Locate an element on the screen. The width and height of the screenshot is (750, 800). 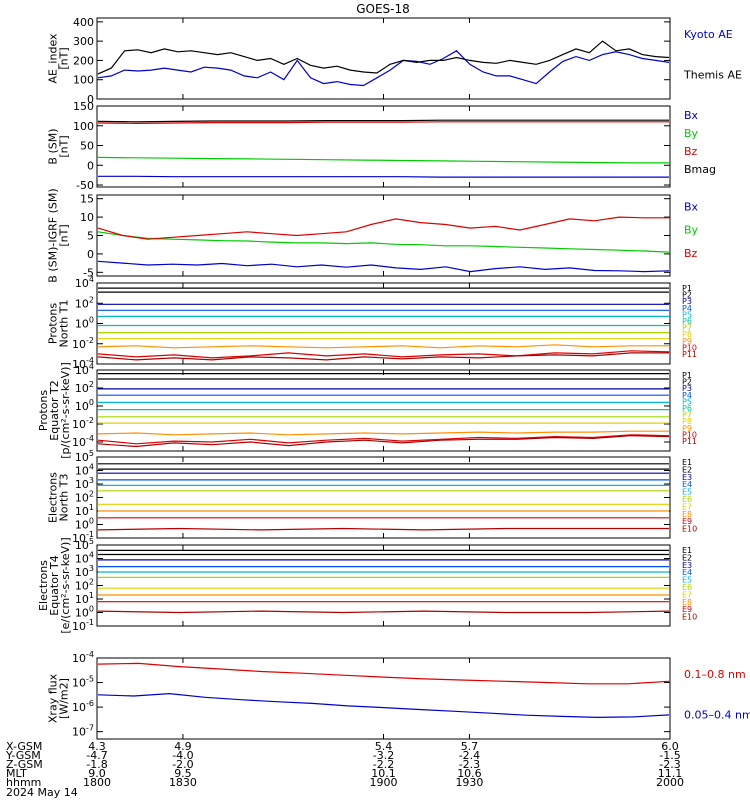
legend-label: Bmag is located at coordinates (700, 169).